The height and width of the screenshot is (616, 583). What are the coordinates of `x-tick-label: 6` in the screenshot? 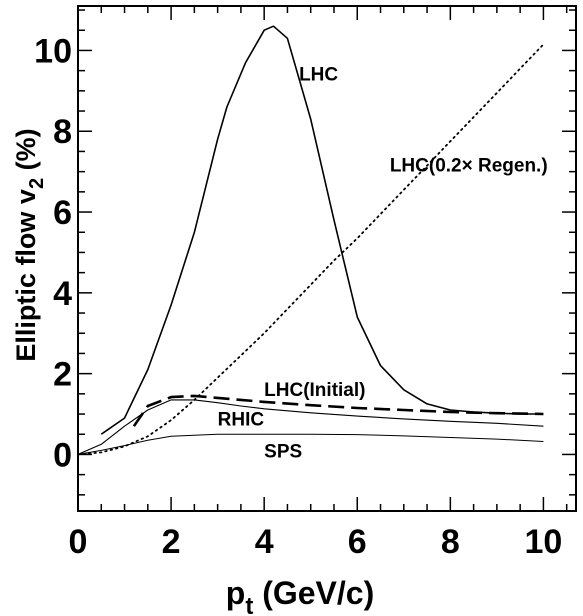 It's located at (357, 542).